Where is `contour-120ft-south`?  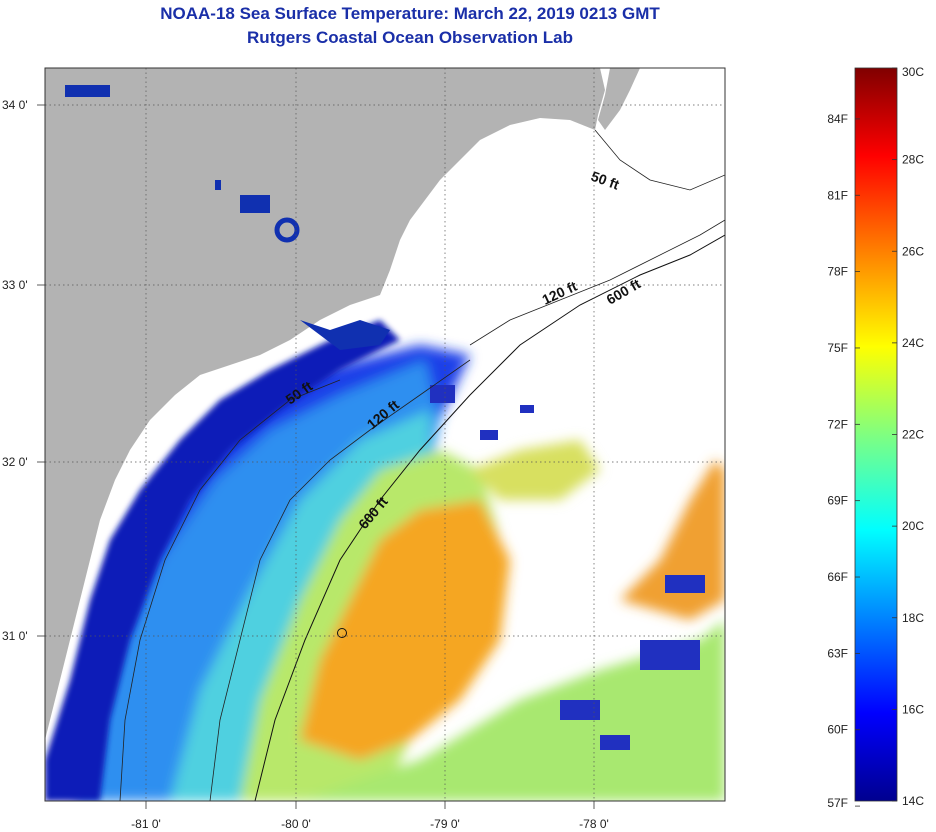
contour-120ft-south is located at coordinates (340, 580).